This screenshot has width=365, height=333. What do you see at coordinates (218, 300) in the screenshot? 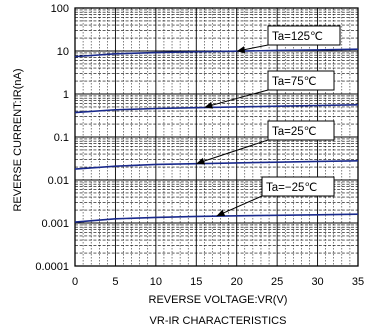
I see `x-axis-label: REVERSE VOLTAGE:VR(V)` at bounding box center [218, 300].